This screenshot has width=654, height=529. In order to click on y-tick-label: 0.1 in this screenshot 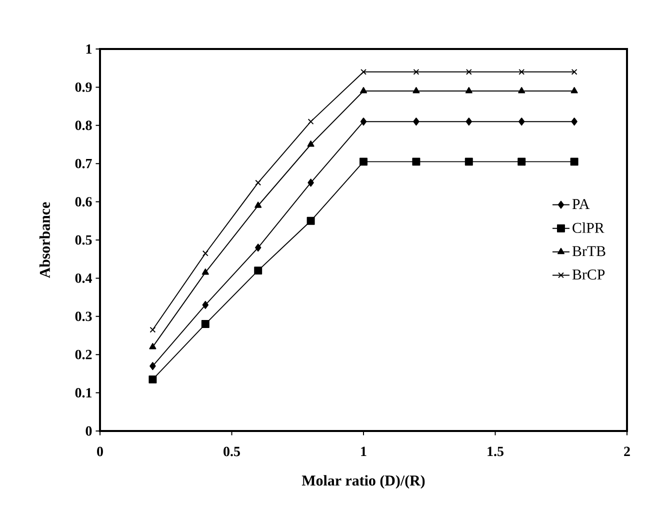, I will do `click(83, 393)`.